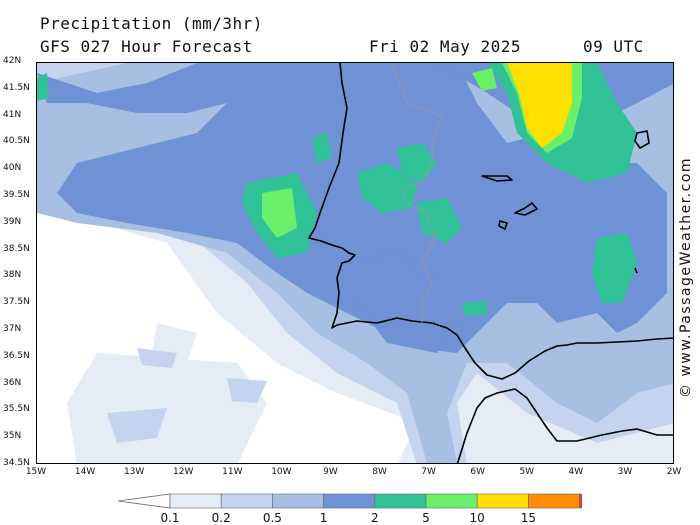  I want to click on precipitation-color-legend, so click(350, 501).